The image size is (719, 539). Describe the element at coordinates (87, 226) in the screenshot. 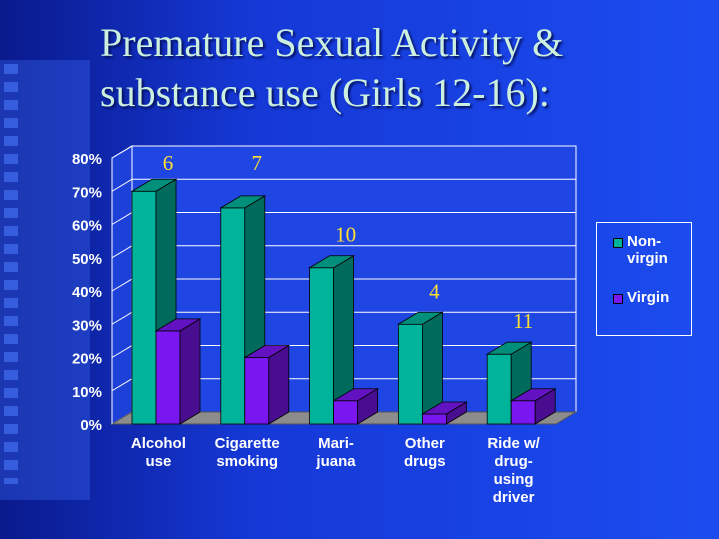

I see `y-tick-label: 60%` at that location.